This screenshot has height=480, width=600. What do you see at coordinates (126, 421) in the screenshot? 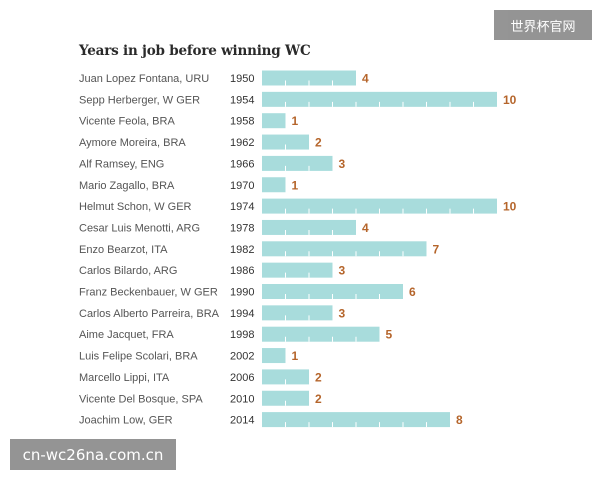
I see `row-label: Joachim Low, GER` at bounding box center [126, 421].